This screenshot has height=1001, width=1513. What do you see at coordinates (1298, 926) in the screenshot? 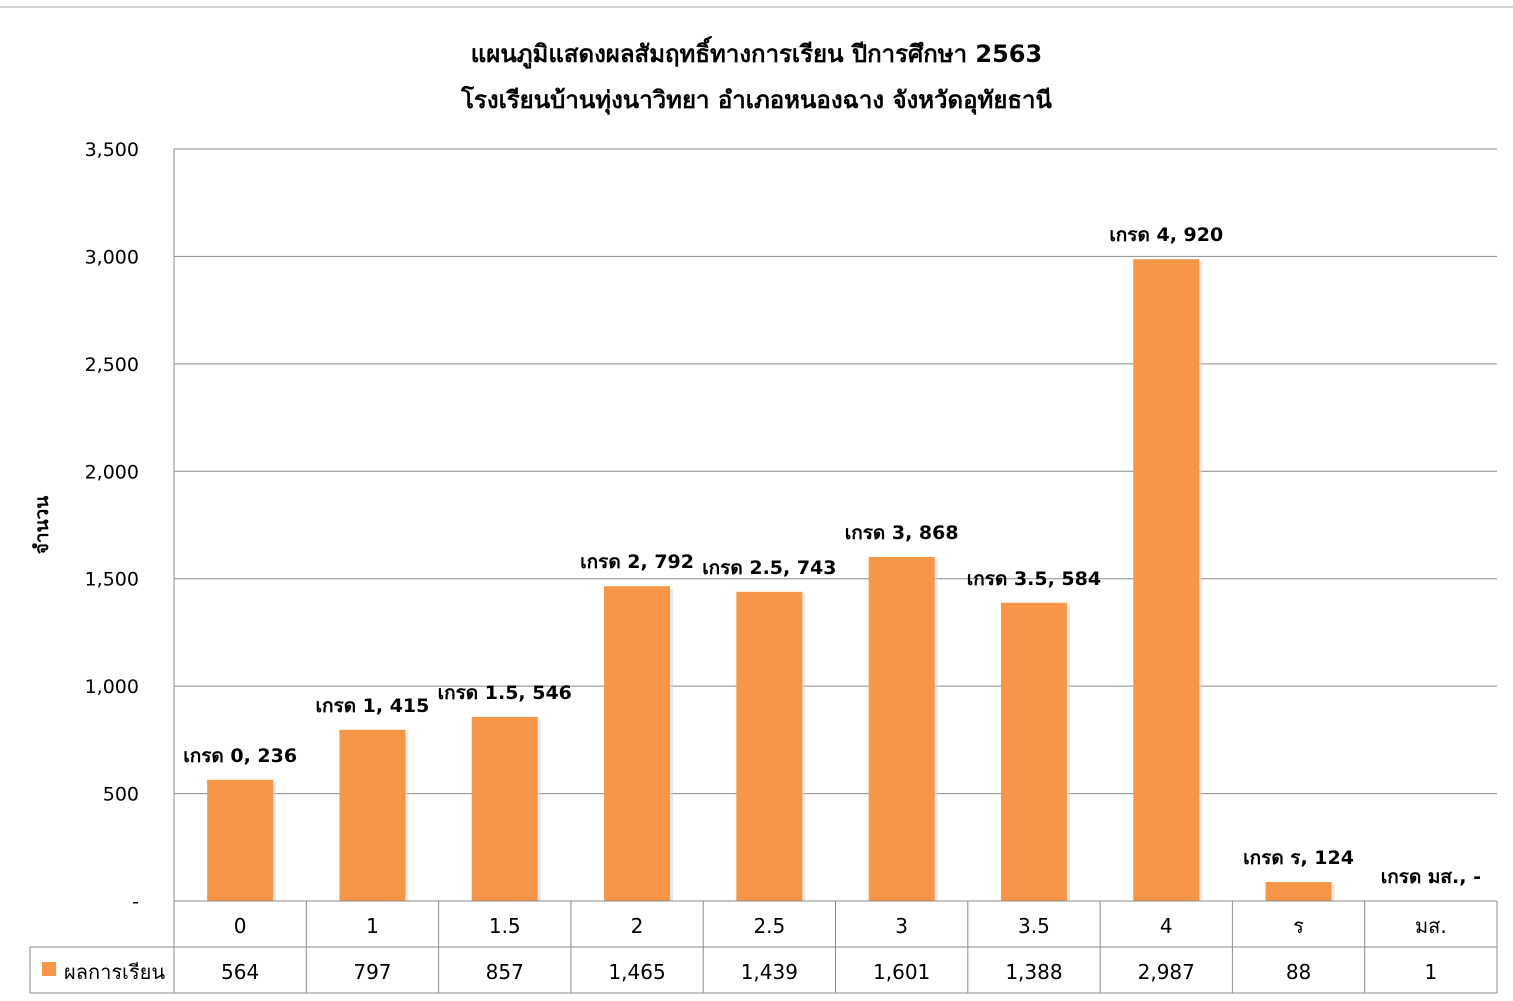
I see `x-category-label: ร` at bounding box center [1298, 926].